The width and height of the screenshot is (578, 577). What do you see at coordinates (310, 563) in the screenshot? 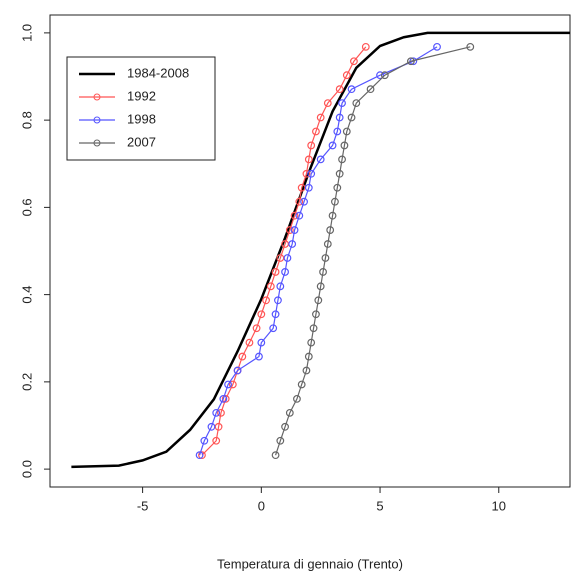
I see `x-axis-label: Temperatura di gennaio (Trento)` at bounding box center [310, 563].